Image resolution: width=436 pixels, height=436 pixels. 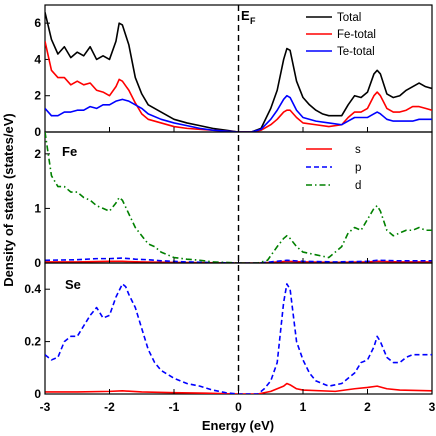 What do you see at coordinates (238, 113) in the screenshot?
I see `series-line-te-total` at bounding box center [238, 113].